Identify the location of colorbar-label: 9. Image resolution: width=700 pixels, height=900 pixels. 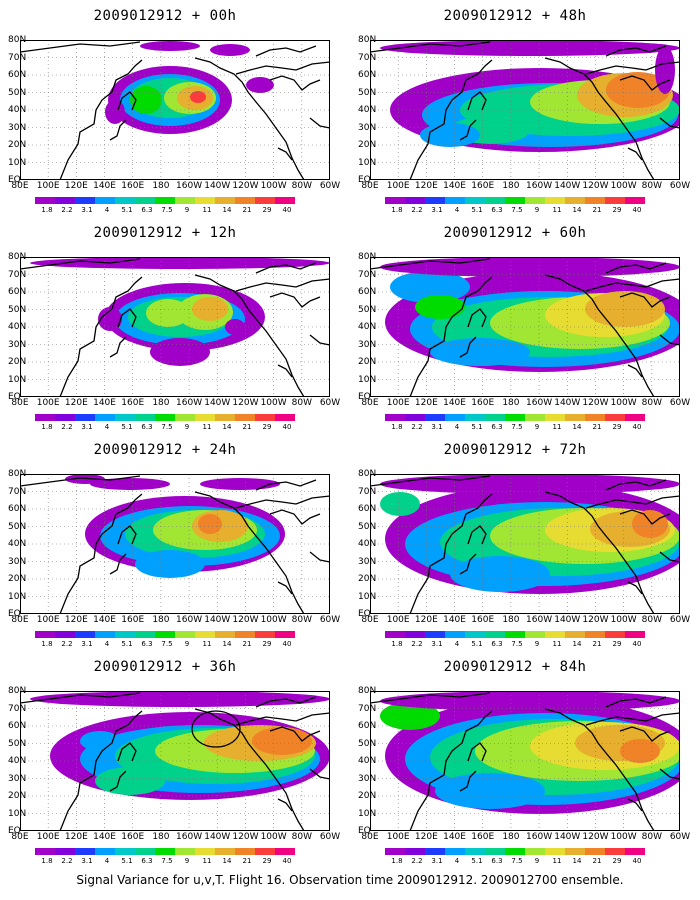
(537, 210).